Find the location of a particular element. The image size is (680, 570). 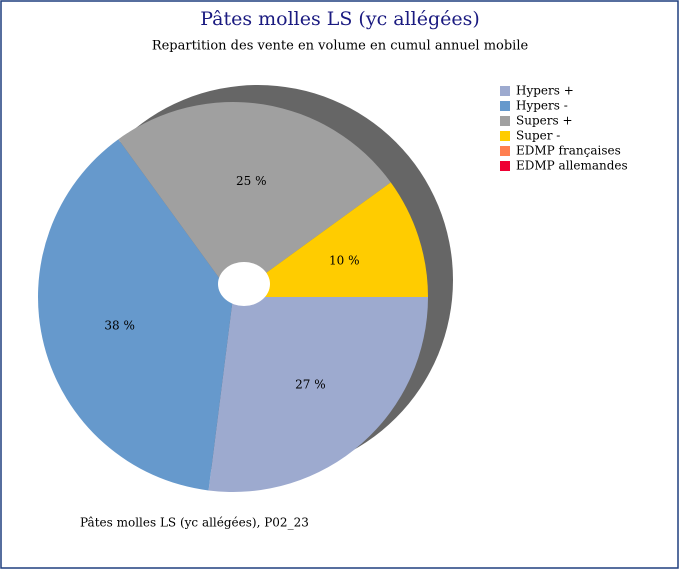

legend-label: EDMP allemandes is located at coordinates (572, 166).